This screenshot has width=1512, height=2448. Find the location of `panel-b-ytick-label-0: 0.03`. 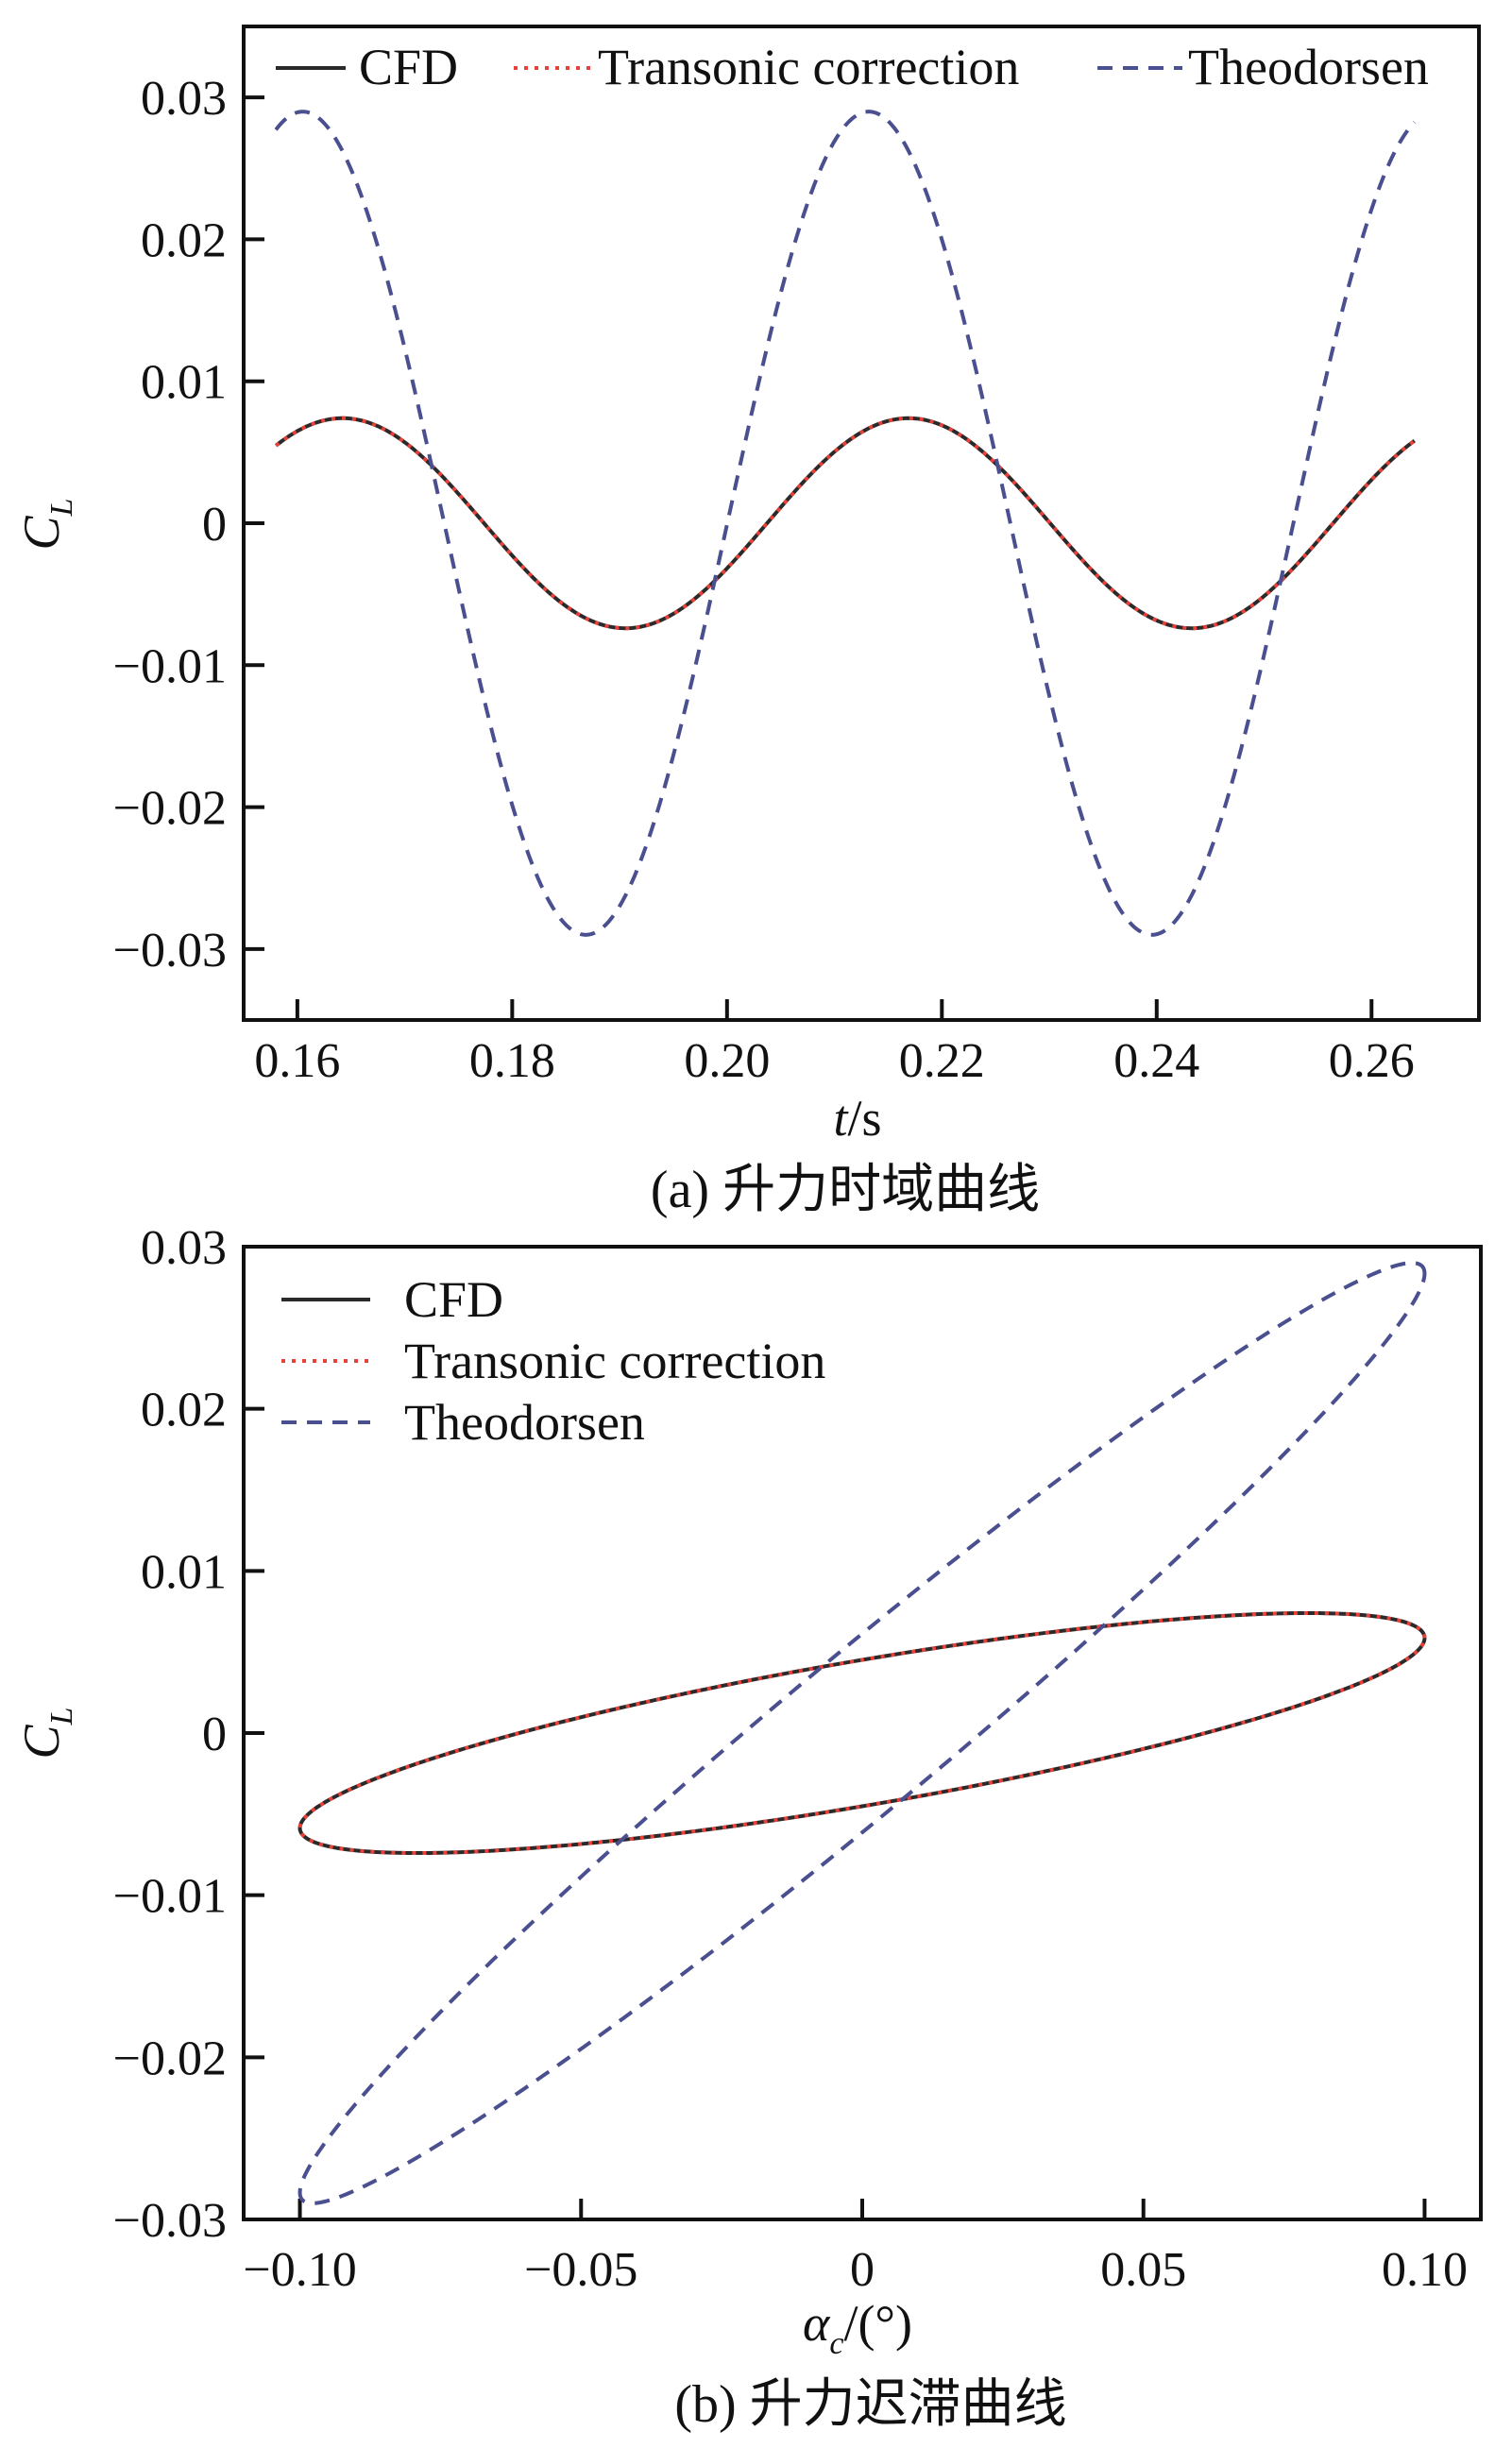

panel-b-ytick-label-0: 0.03 is located at coordinates (184, 1248).